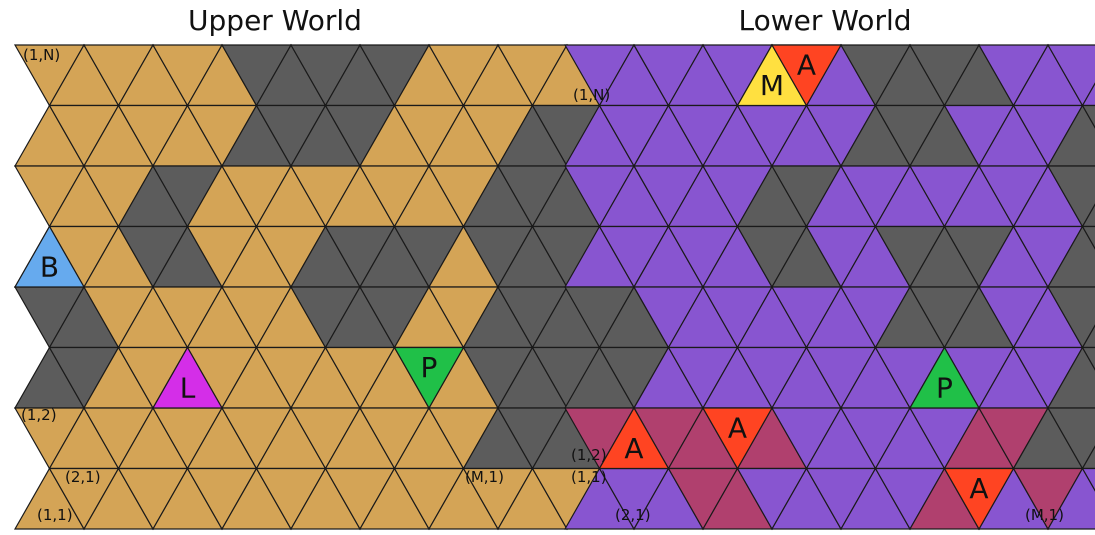 Image resolution: width=1095 pixels, height=535 pixels. Describe the element at coordinates (825, 20) in the screenshot. I see `lower-world-title: Lower World` at that location.